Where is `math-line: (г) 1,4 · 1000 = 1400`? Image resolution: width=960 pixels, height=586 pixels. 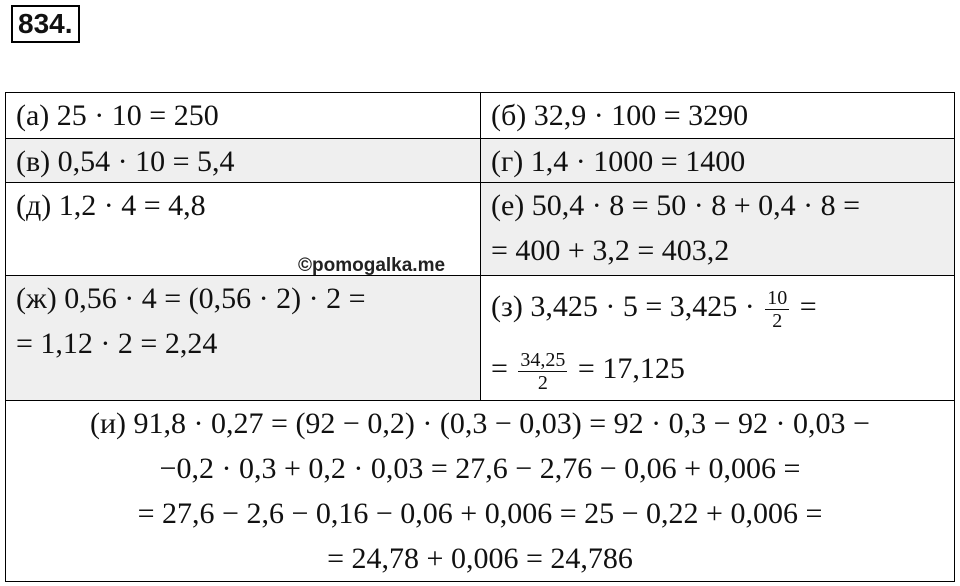 math-line: (г) 1,4 · 1000 = 1400 is located at coordinates (618, 161).